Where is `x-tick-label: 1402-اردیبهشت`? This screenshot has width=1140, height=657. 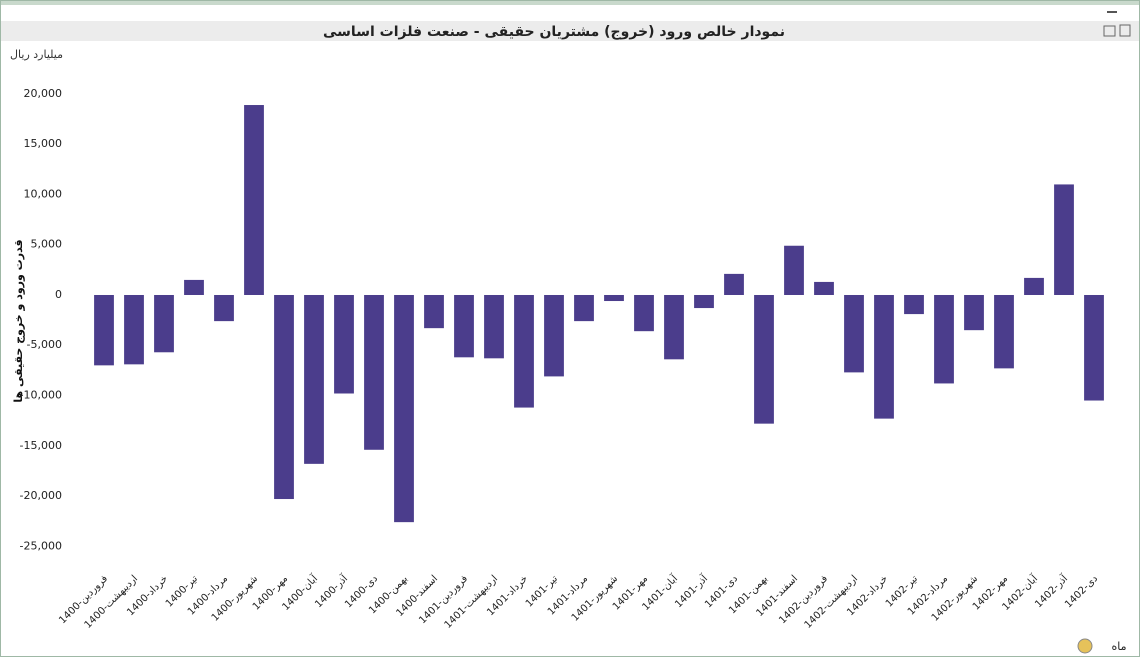 x-tick-label: 1402-اردیبهشت is located at coordinates (831, 601).